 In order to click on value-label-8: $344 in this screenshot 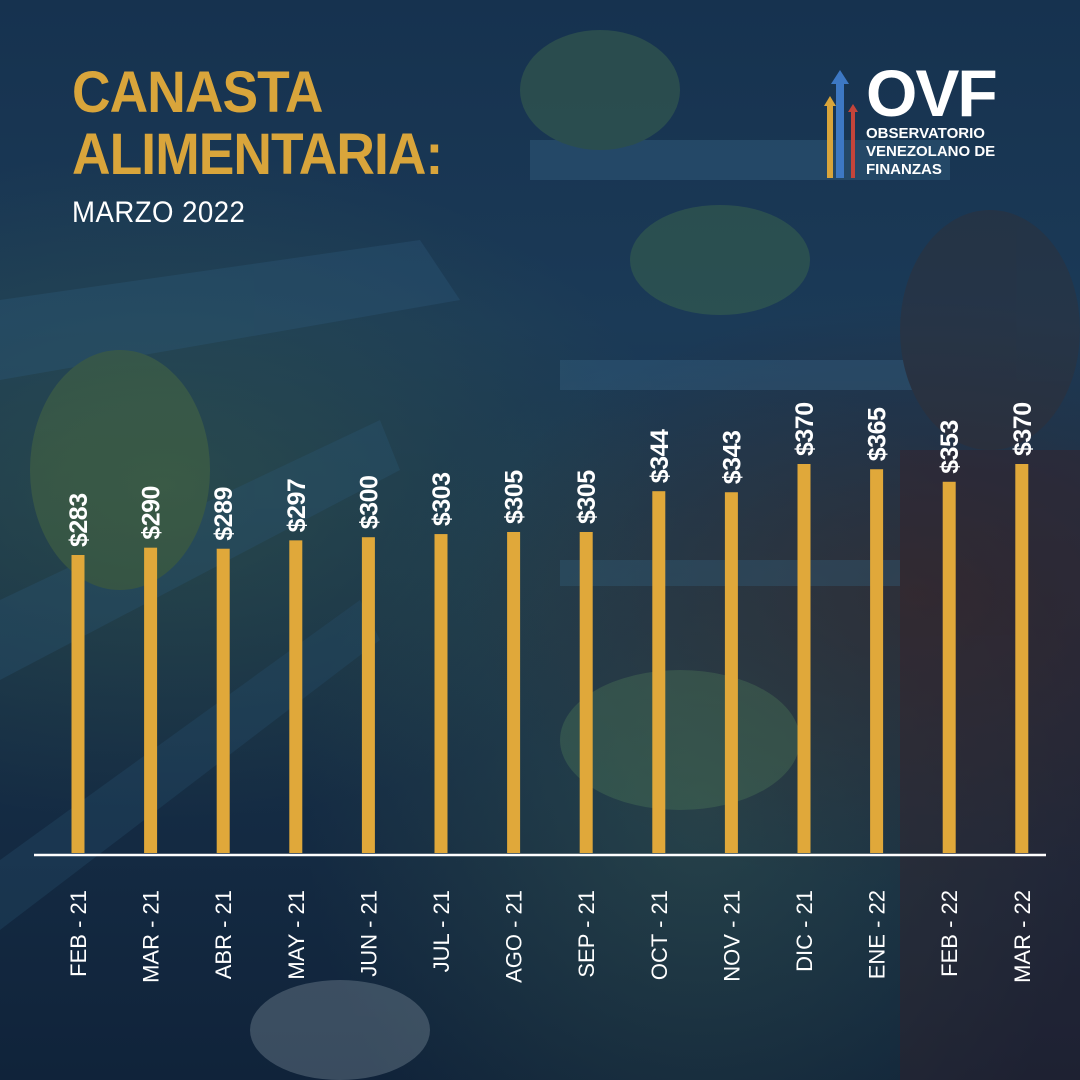, I will do `click(660, 456)`.